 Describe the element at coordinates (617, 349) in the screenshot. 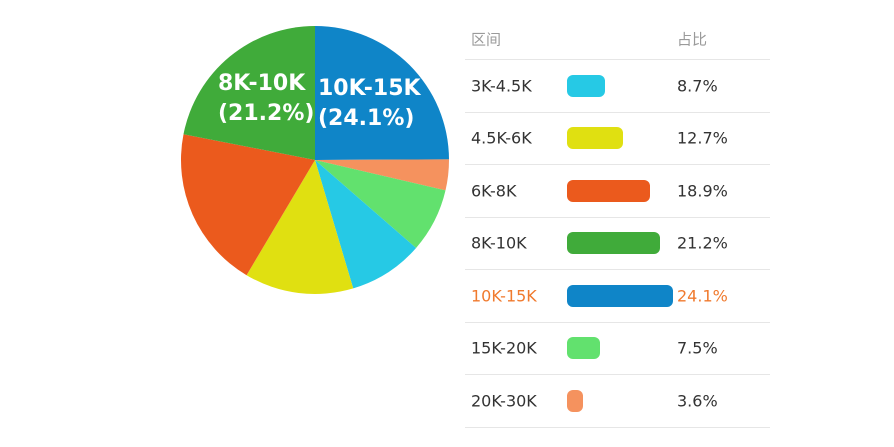

I see `table-row: 15K-20K 7.5%` at that location.